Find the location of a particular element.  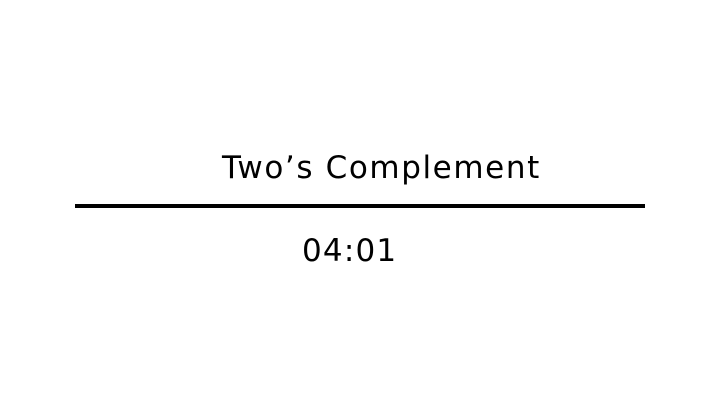

timestamp: 04:01 is located at coordinates (350, 251).